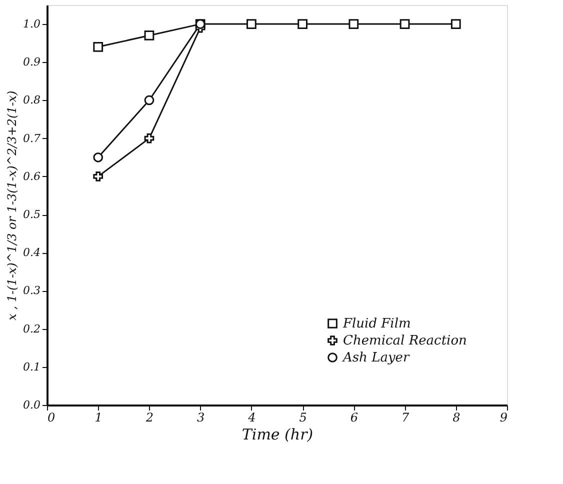 The image size is (563, 484). What do you see at coordinates (31, 329) in the screenshot?
I see `y-tick-label: 0.2` at bounding box center [31, 329].